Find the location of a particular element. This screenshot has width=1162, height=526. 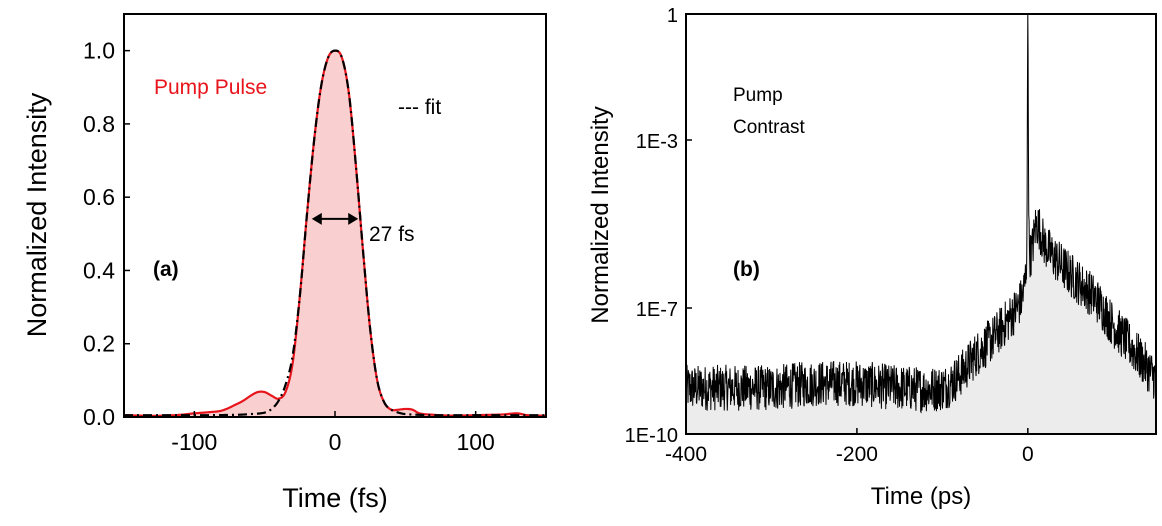

panel-a-y-tick-label: 0.2 is located at coordinates (99, 344).